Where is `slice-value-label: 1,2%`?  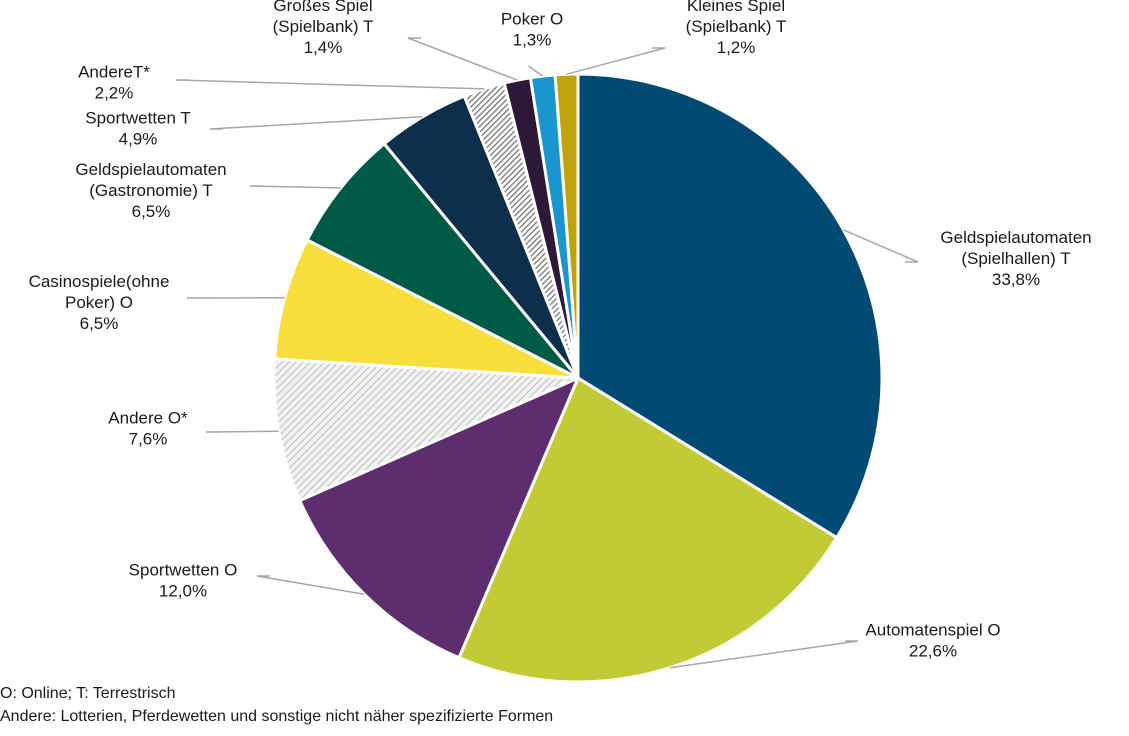 slice-value-label: 1,2% is located at coordinates (736, 47).